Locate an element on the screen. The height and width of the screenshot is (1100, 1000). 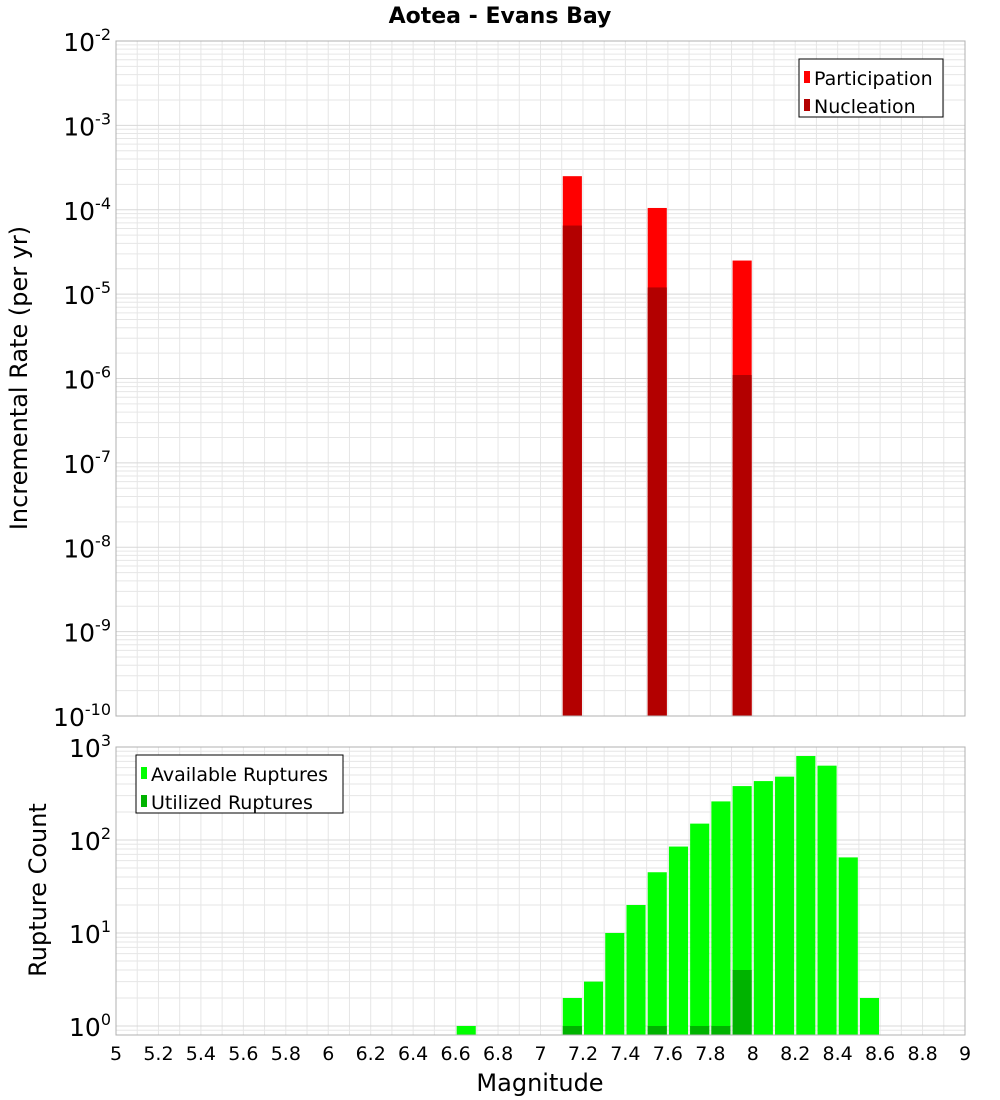
x-tick-label: 9 is located at coordinates (965, 1054).